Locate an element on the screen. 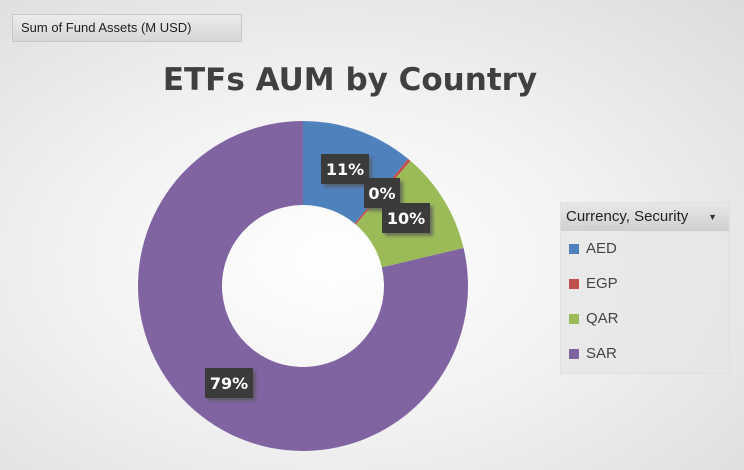 The image size is (744, 470). chart-title: ETFs AUM by Country is located at coordinates (350, 80).